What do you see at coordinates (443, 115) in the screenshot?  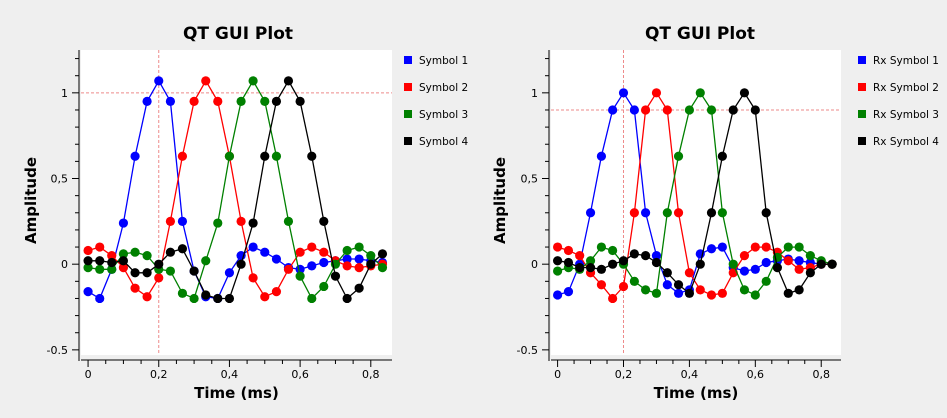 I see `legend-label: Symbol 3` at bounding box center [443, 115].